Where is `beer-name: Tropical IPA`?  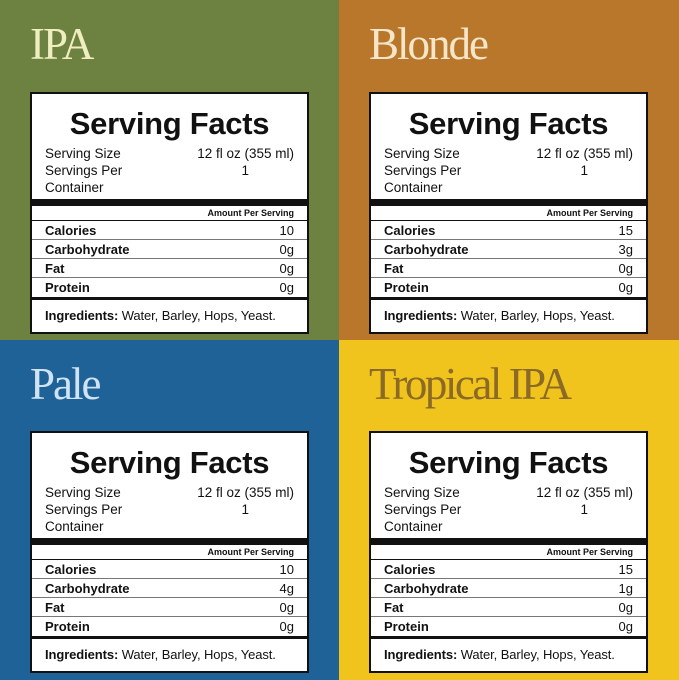
beer-name: Tropical IPA is located at coordinates (470, 384).